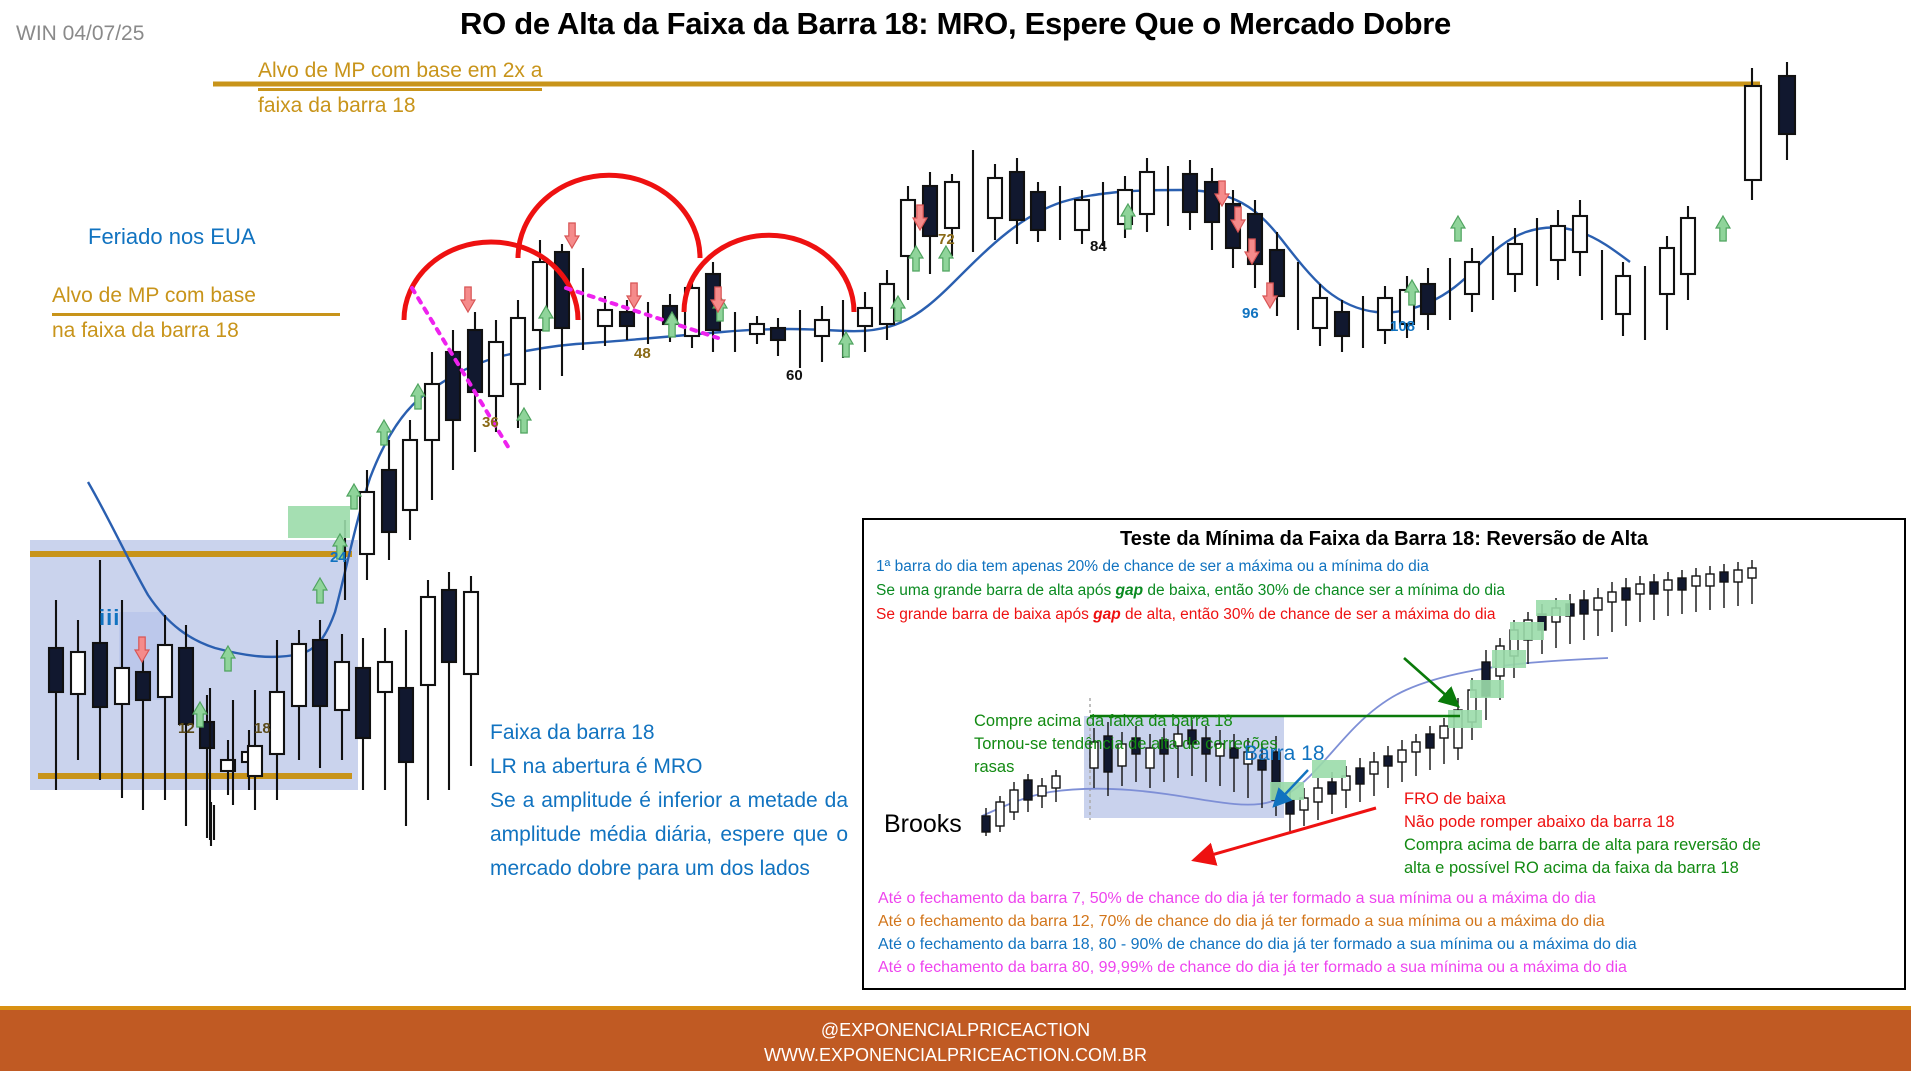 This screenshot has width=1911, height=1071. I want to click on iii-label: iii, so click(110, 617).